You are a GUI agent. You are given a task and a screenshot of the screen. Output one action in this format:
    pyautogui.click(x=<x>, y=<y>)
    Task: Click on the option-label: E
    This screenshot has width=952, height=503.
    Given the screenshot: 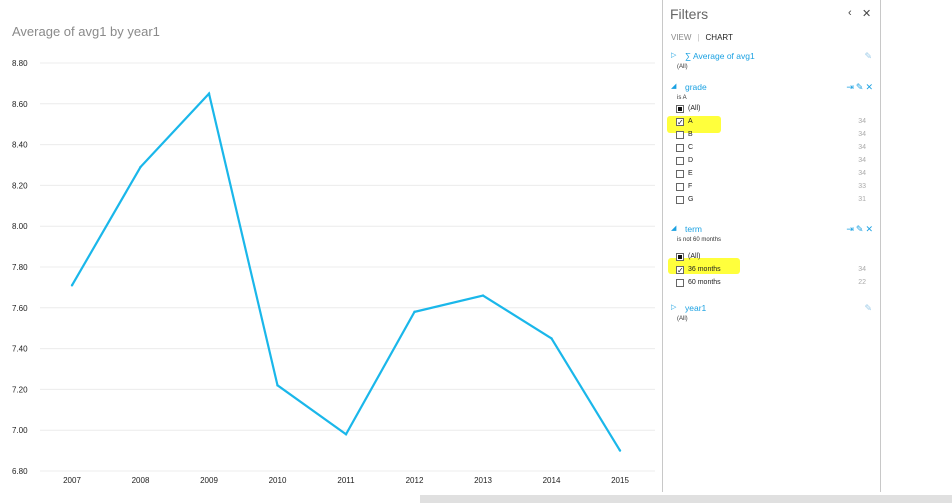 What is the action you would take?
    pyautogui.click(x=690, y=173)
    